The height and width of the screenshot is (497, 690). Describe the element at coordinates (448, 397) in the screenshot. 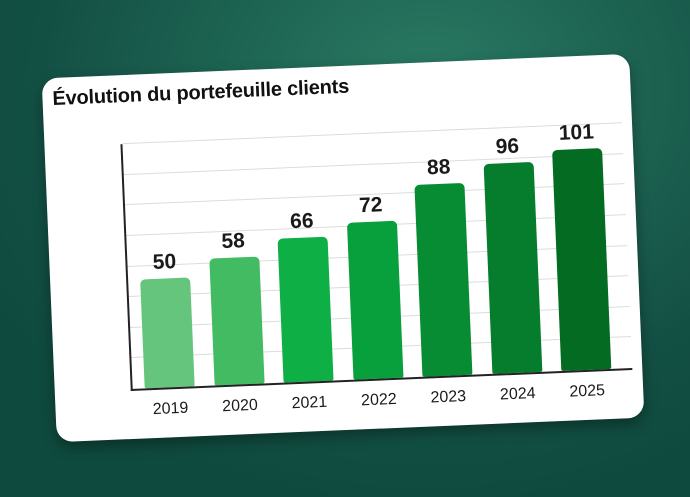

I see `x-tick-label: 2023` at that location.